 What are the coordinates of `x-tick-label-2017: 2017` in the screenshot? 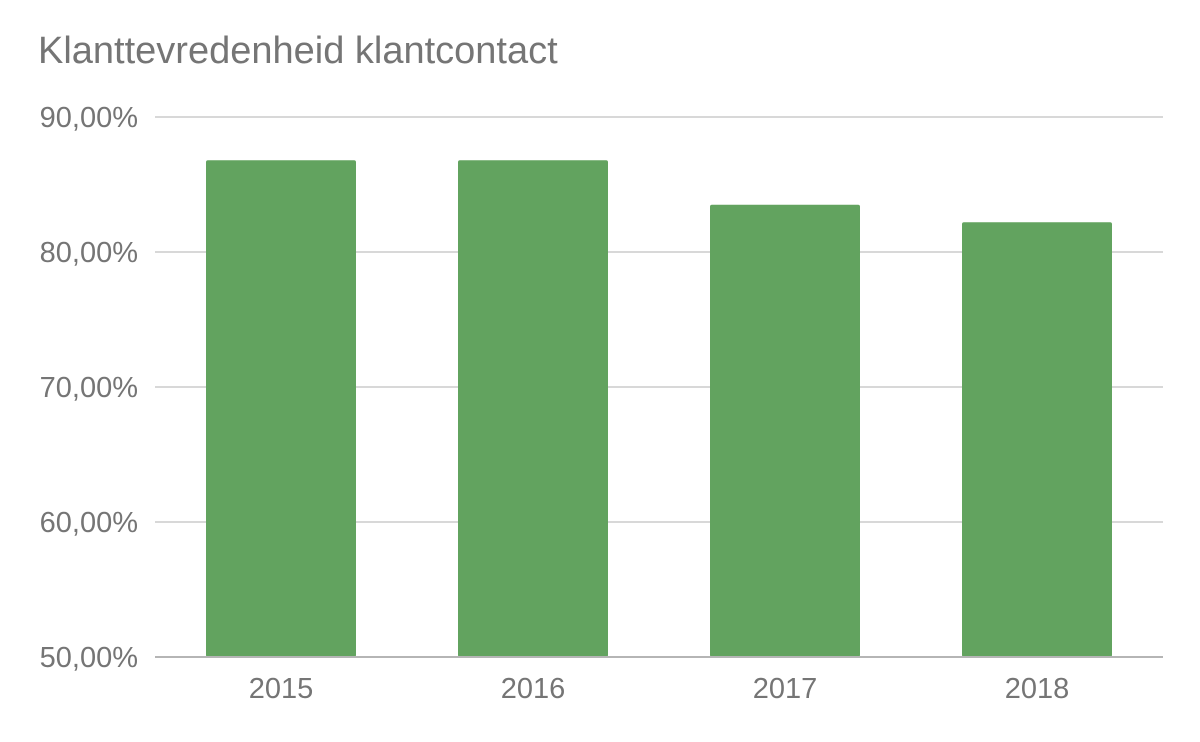 It's located at (785, 689).